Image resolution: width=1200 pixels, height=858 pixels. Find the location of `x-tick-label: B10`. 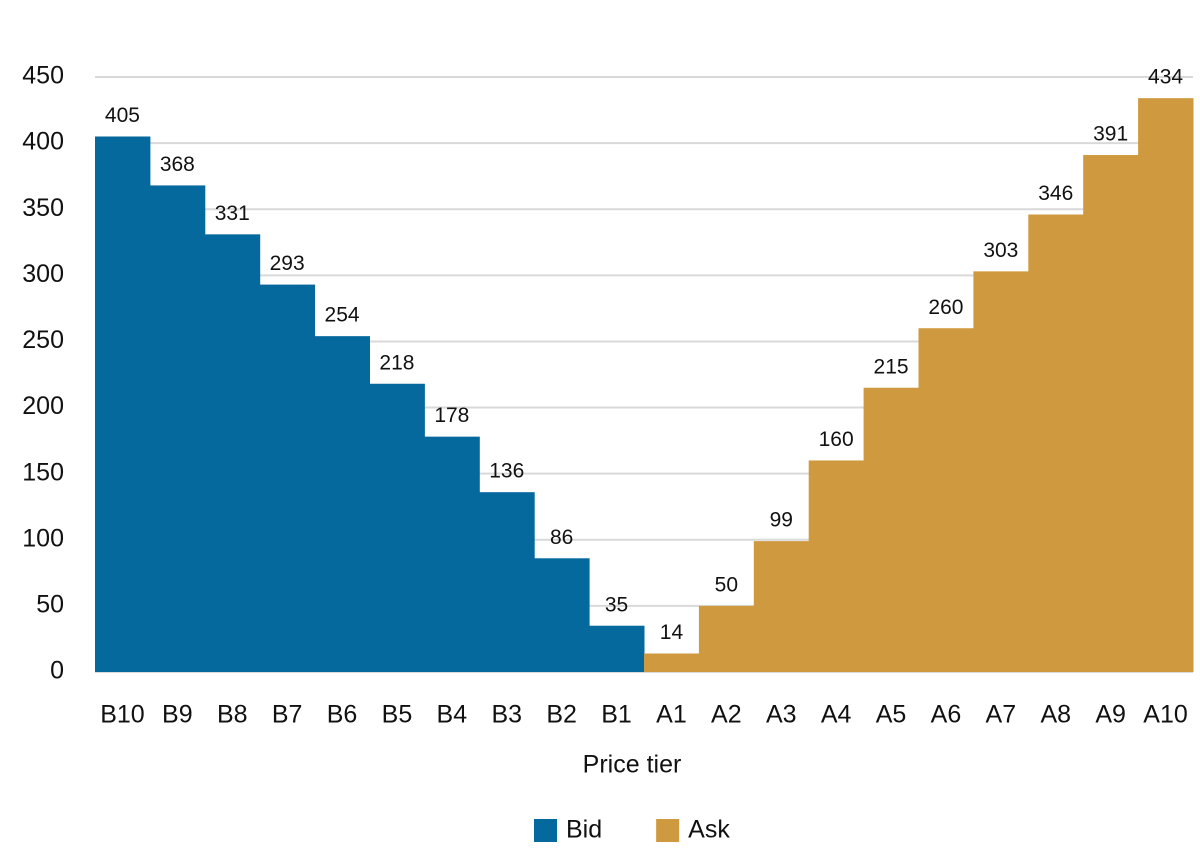

x-tick-label: B10 is located at coordinates (122, 715).